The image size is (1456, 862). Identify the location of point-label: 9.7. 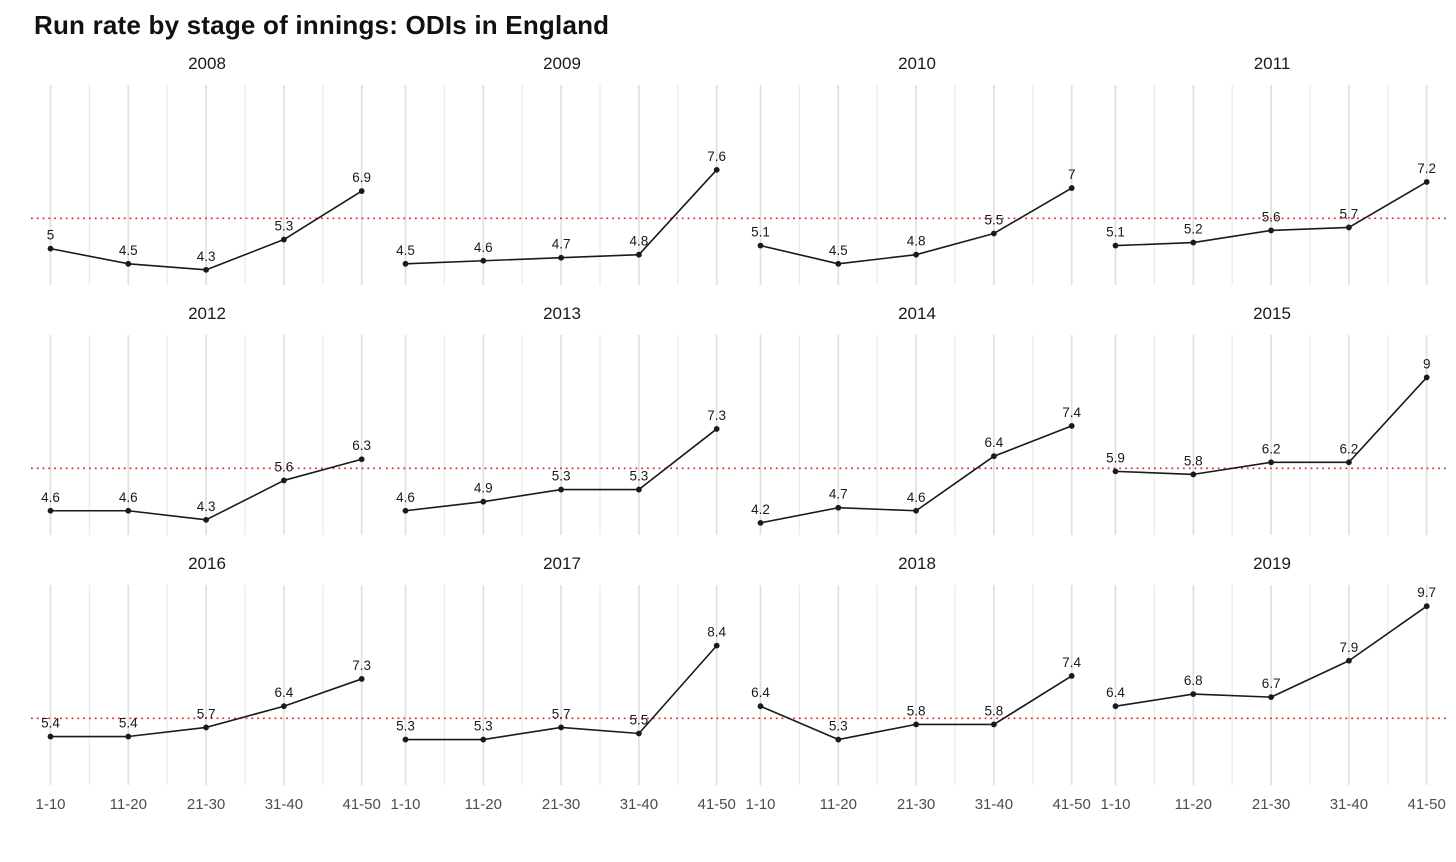
(1426, 592).